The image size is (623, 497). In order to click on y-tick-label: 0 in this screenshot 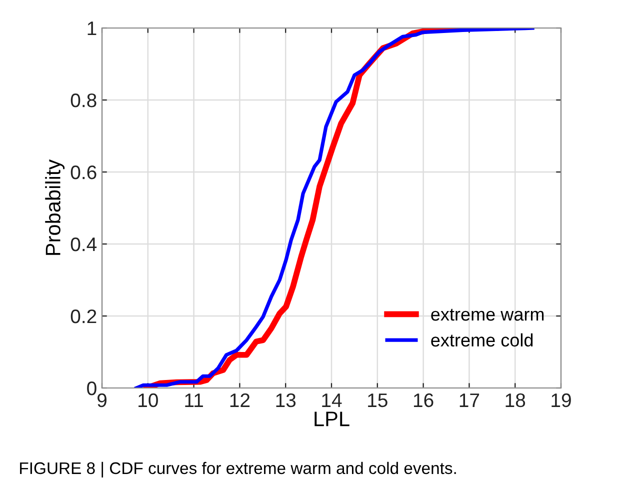, I will do `click(91, 388)`.